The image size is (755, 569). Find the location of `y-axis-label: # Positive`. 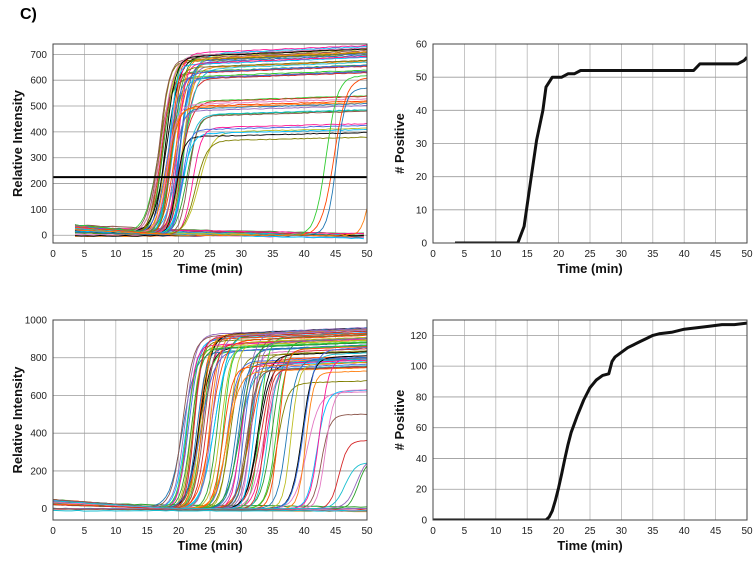

y-axis-label: # Positive is located at coordinates (399, 143).